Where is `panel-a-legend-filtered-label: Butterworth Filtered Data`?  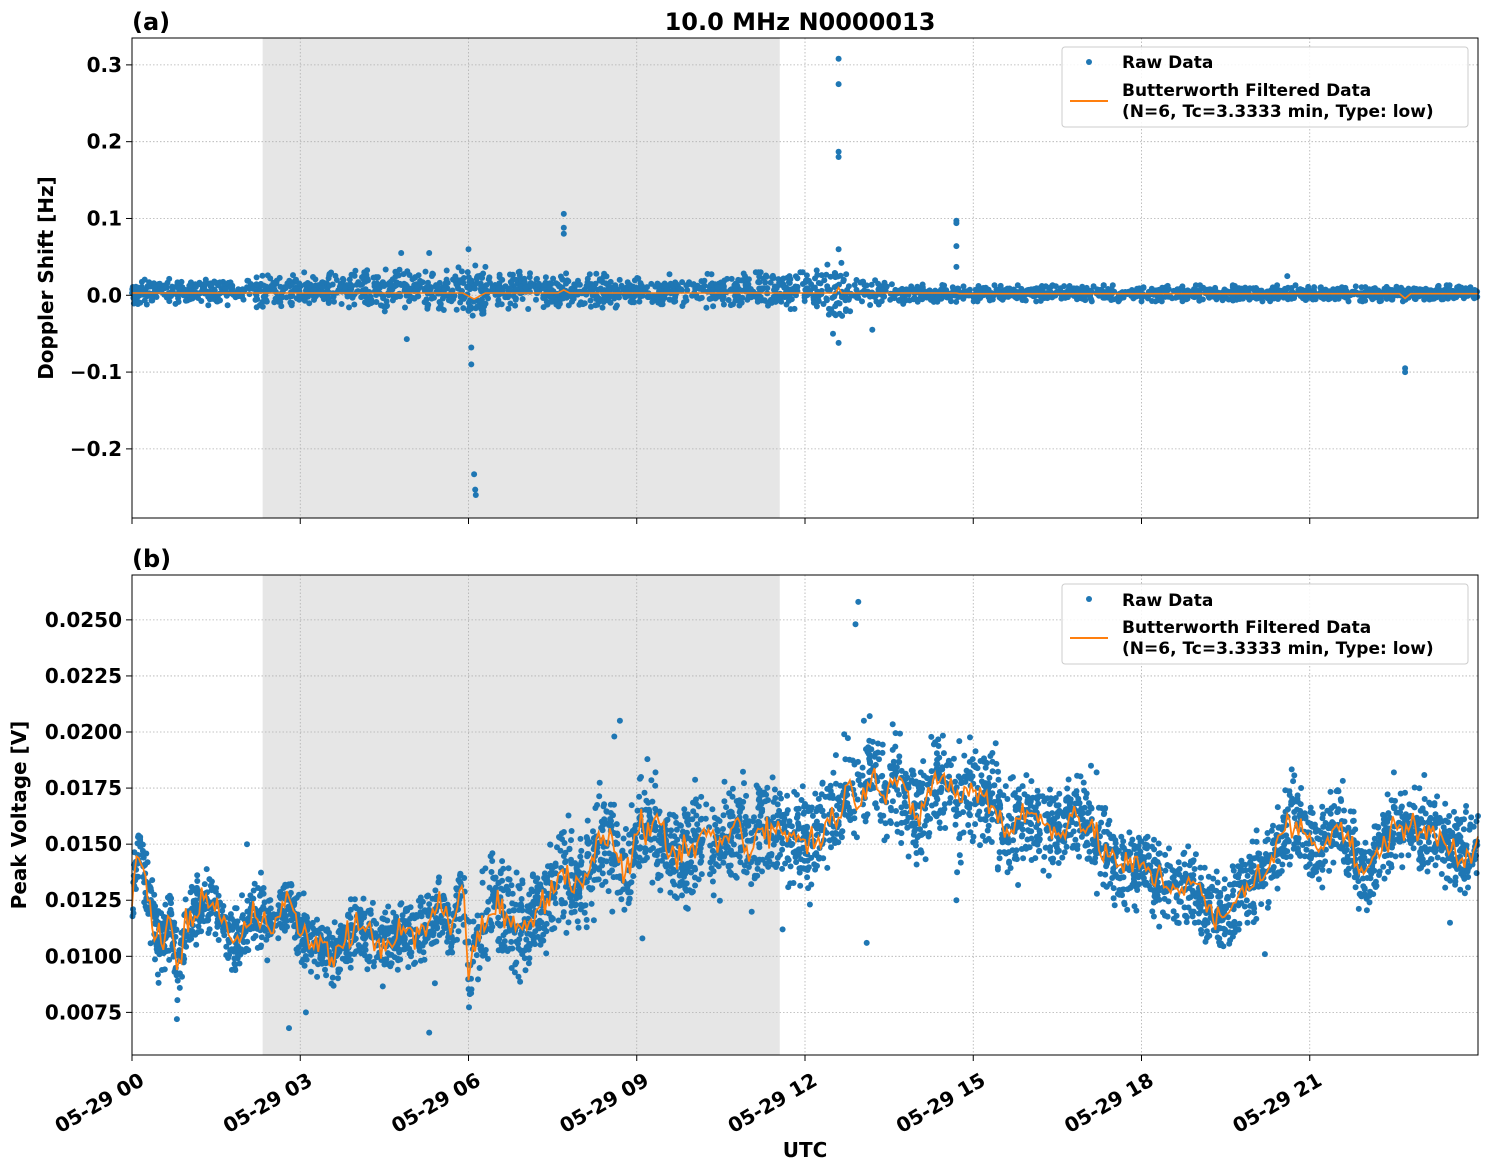
panel-a-legend-filtered-label: Butterworth Filtered Data is located at coordinates (1246, 91).